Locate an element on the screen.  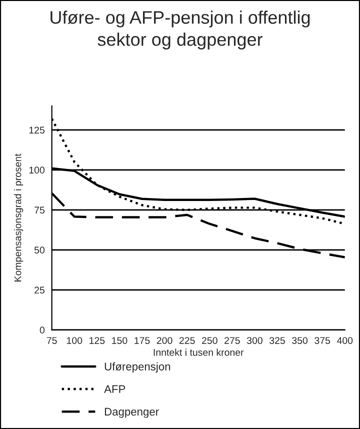
x-tick-label: 250 is located at coordinates (210, 340).